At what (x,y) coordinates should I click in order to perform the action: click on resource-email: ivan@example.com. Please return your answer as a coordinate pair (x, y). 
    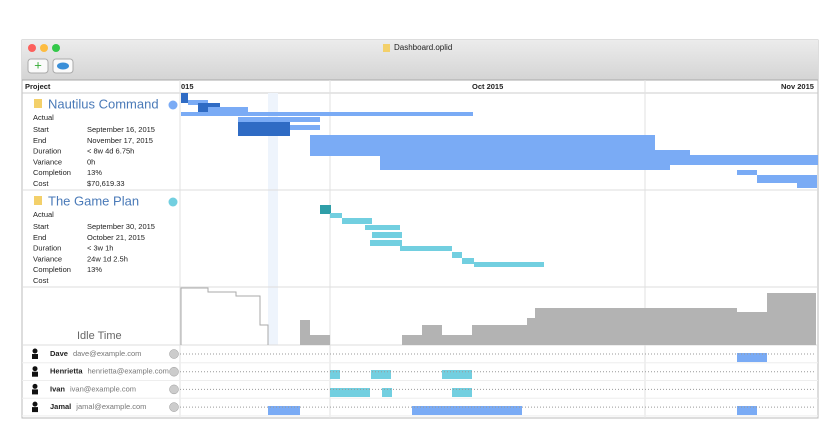
    Looking at the image, I should click on (103, 388).